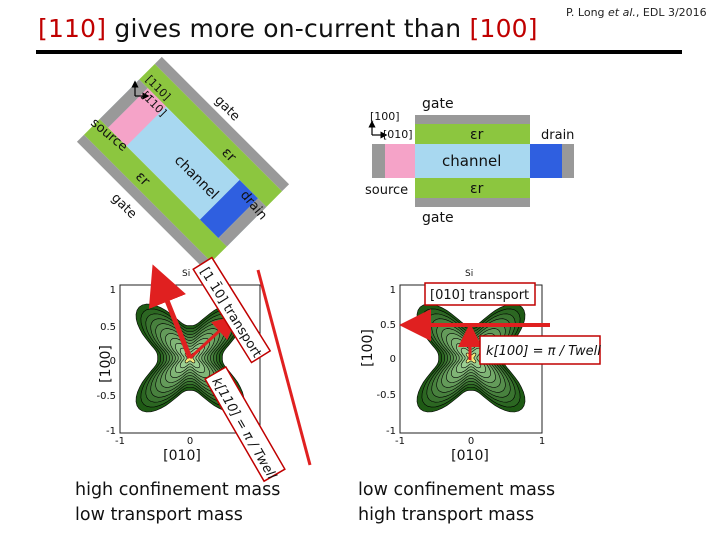 The image size is (720, 540). I want to click on title-text: gives more on-current than, so click(288, 28).